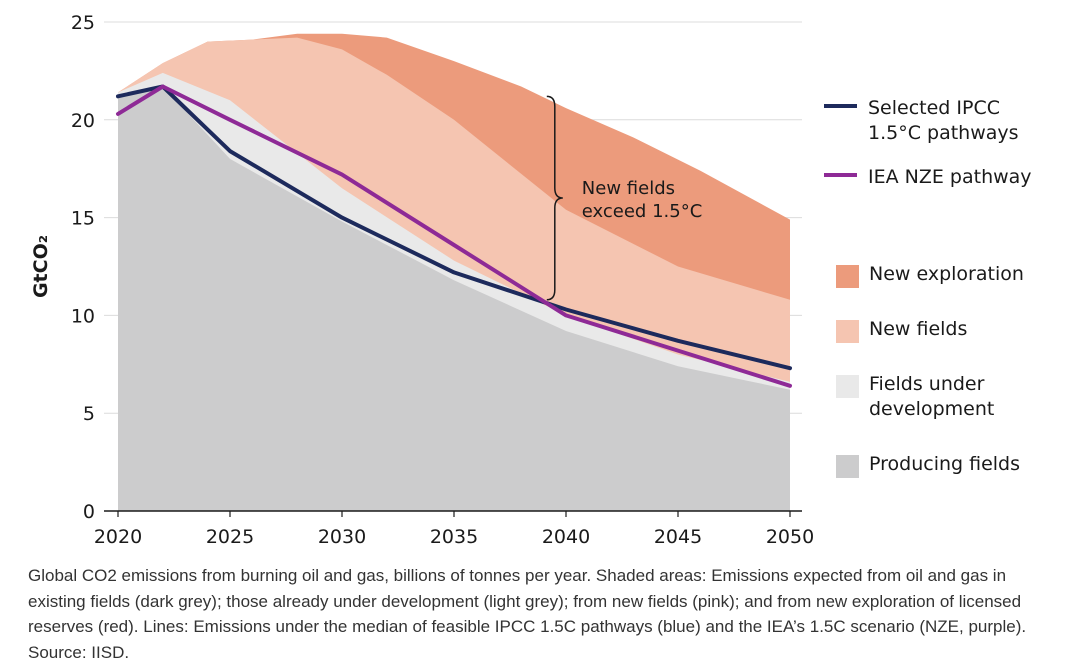 The height and width of the screenshot is (670, 1090). I want to click on y-axis-label: GtCO₂, so click(41, 266).